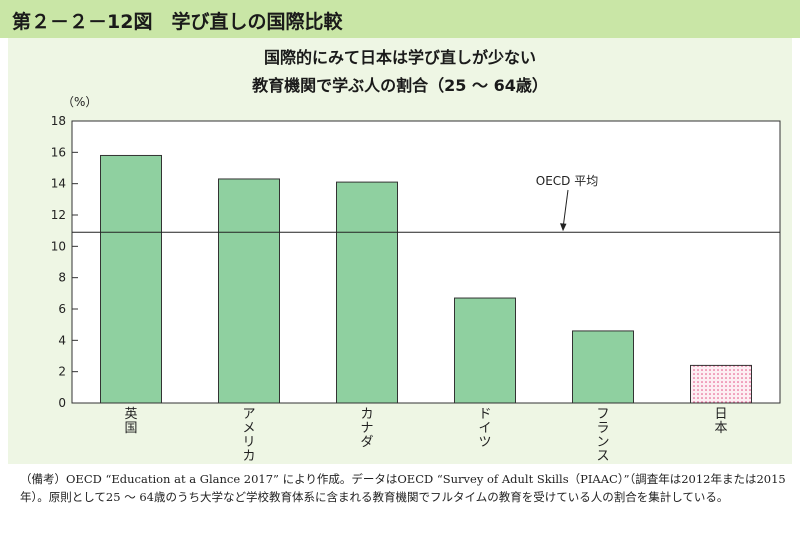 This screenshot has height=541, width=800. Describe the element at coordinates (721, 384) in the screenshot. I see `bar-japan` at that location.